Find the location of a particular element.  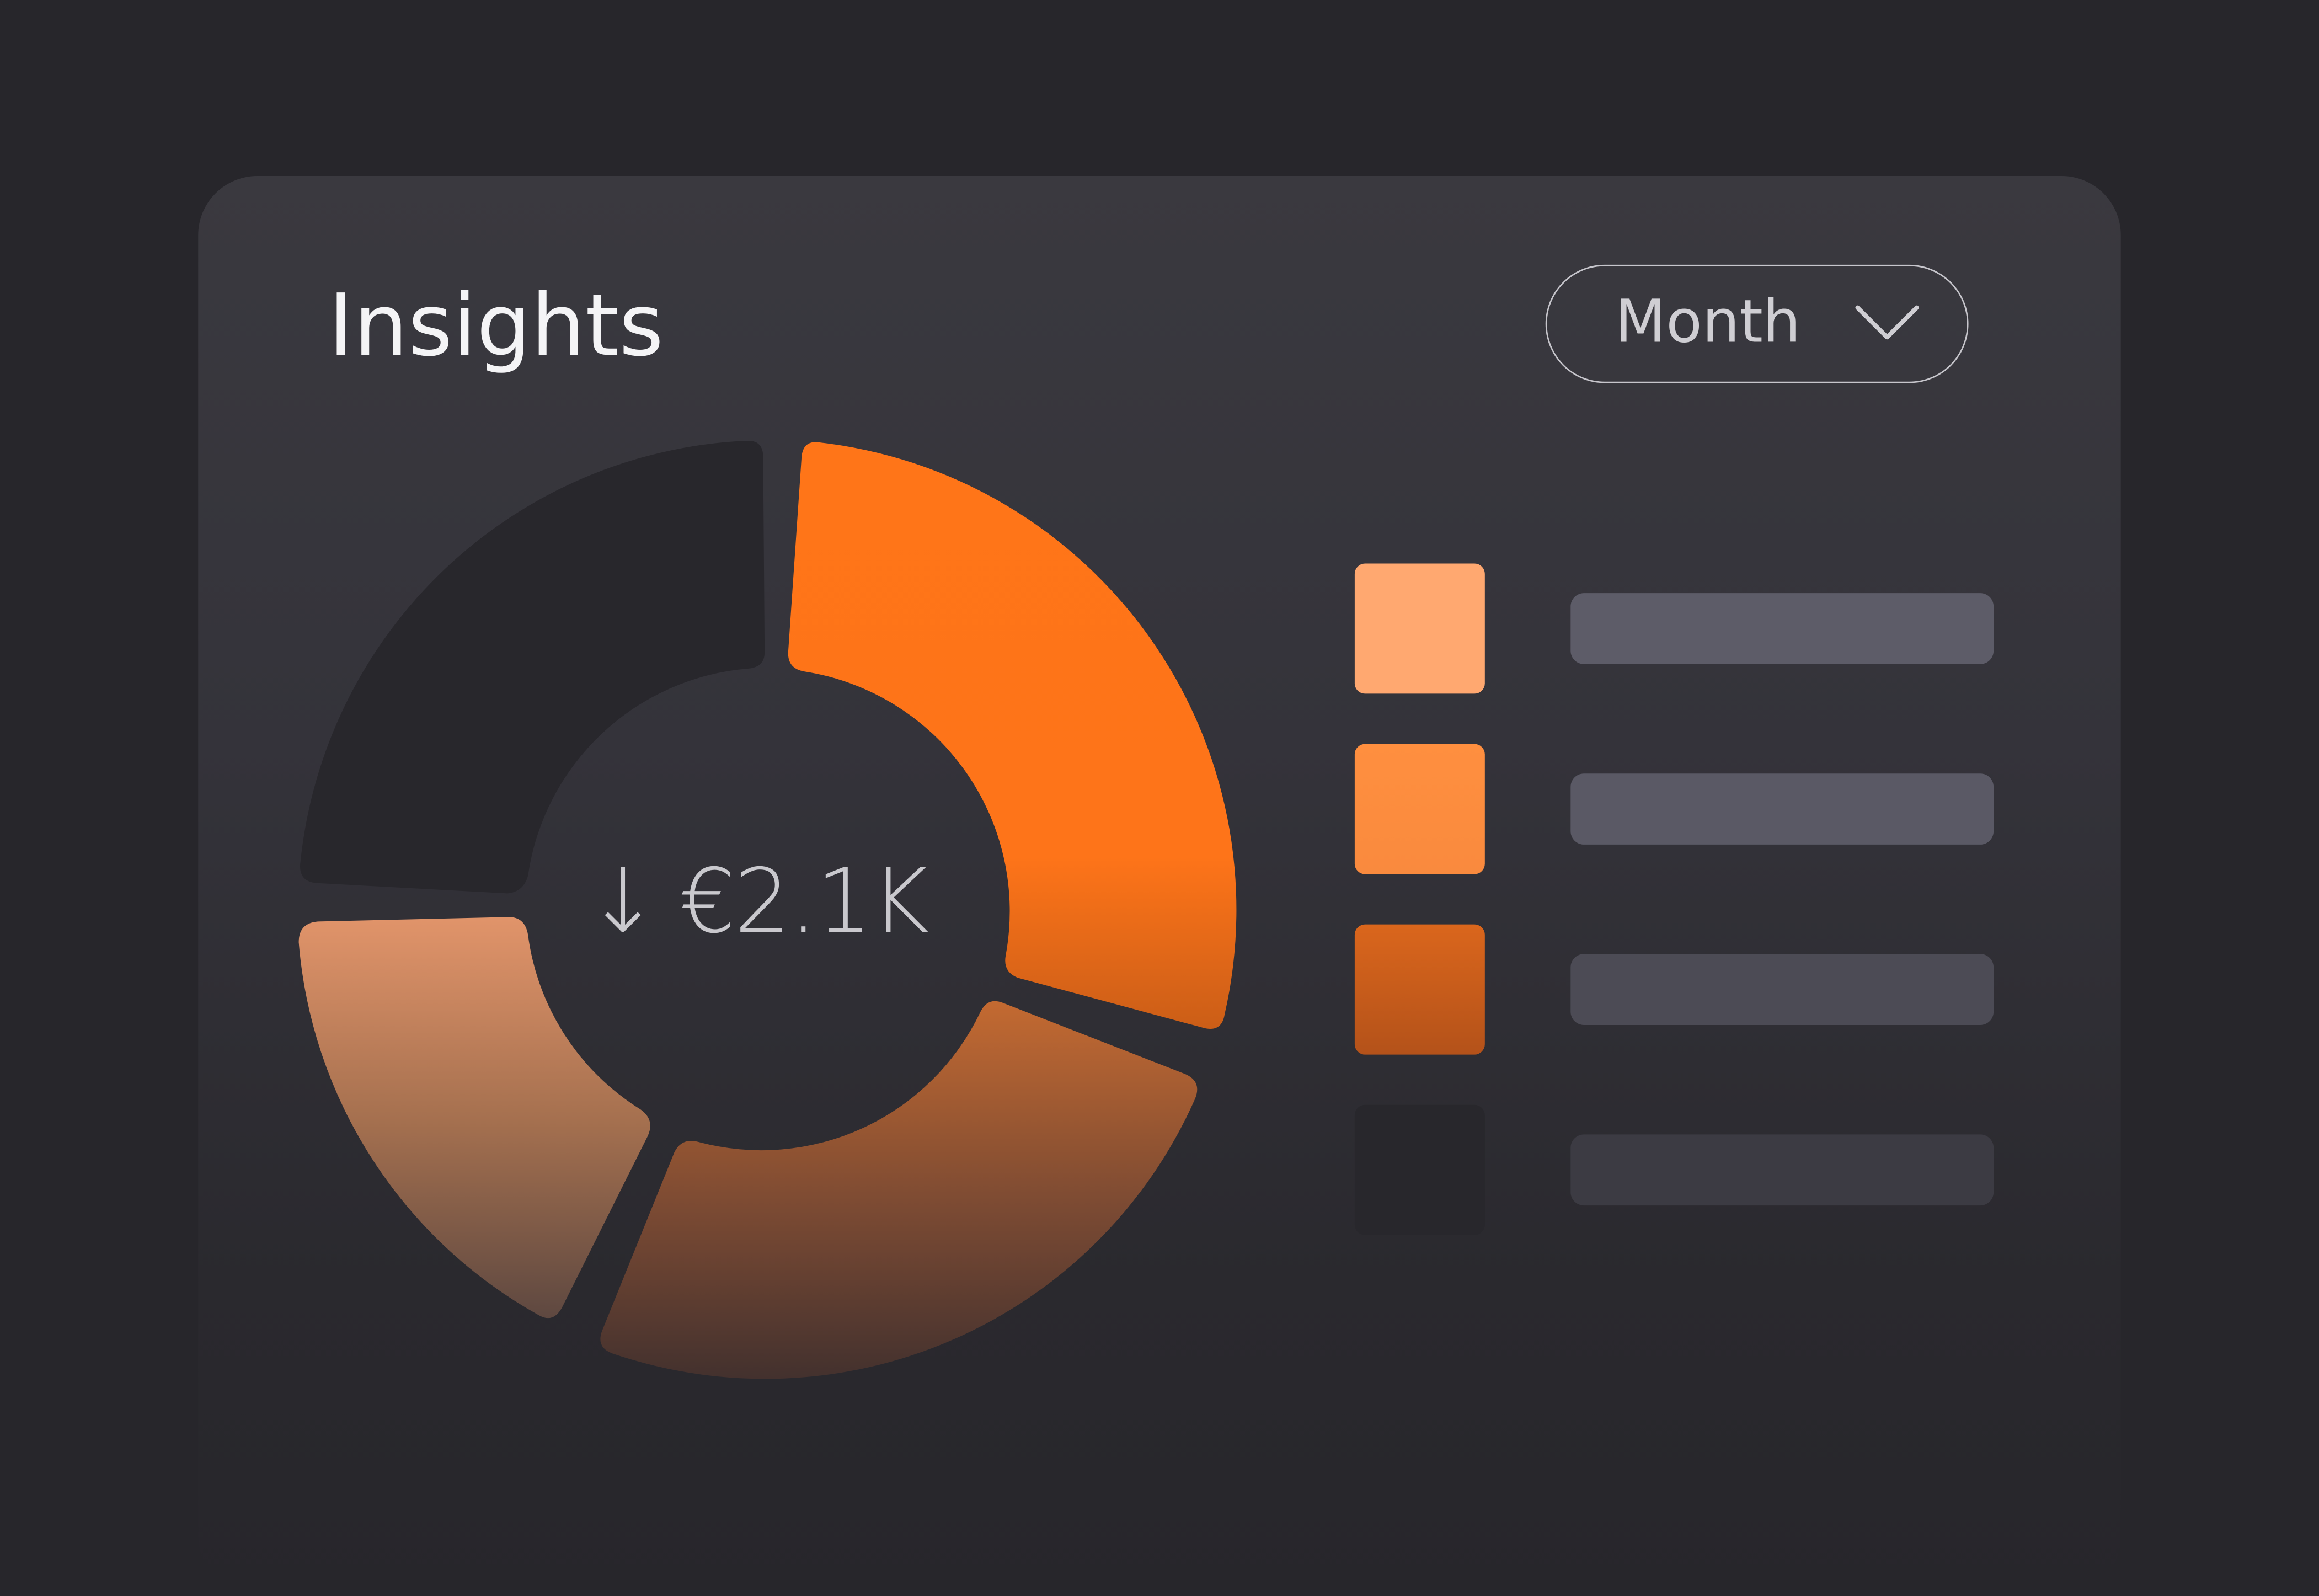

period-dropdown-label: Month is located at coordinates (1708, 322).